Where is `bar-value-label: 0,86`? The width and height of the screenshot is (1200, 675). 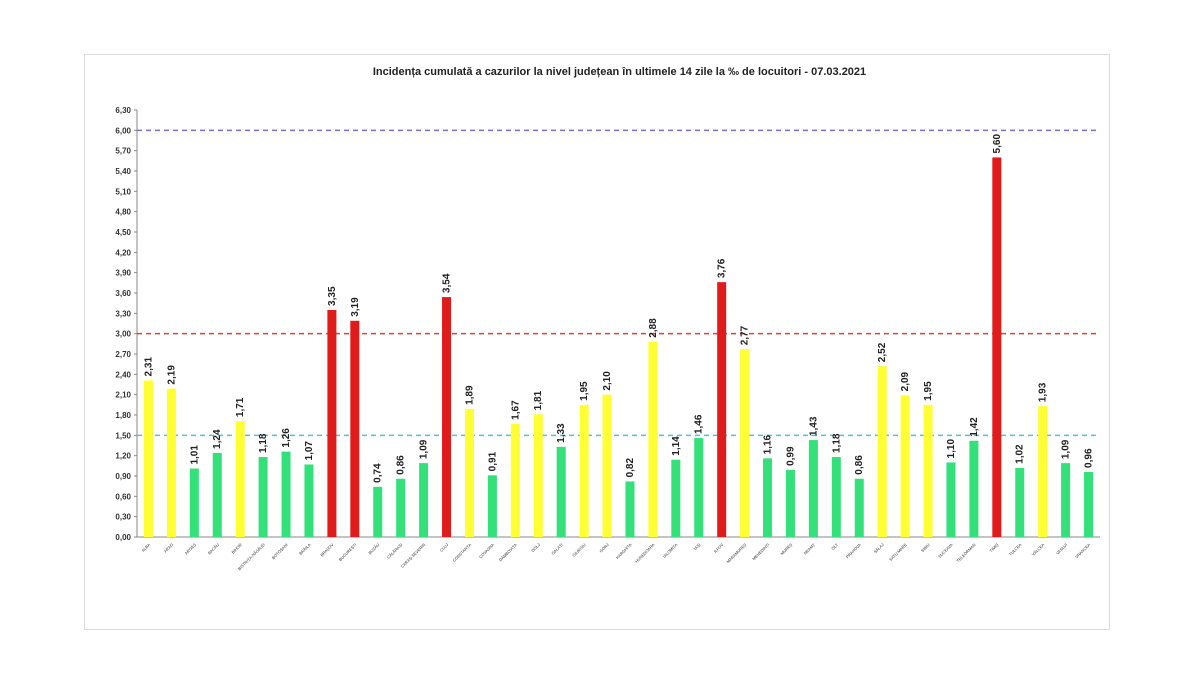
bar-value-label: 0,86 is located at coordinates (401, 465).